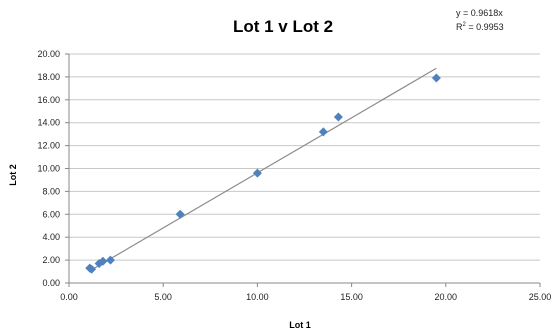  What do you see at coordinates (48, 77) in the screenshot?
I see `y-tick-label-18.00: 18.00` at bounding box center [48, 77].